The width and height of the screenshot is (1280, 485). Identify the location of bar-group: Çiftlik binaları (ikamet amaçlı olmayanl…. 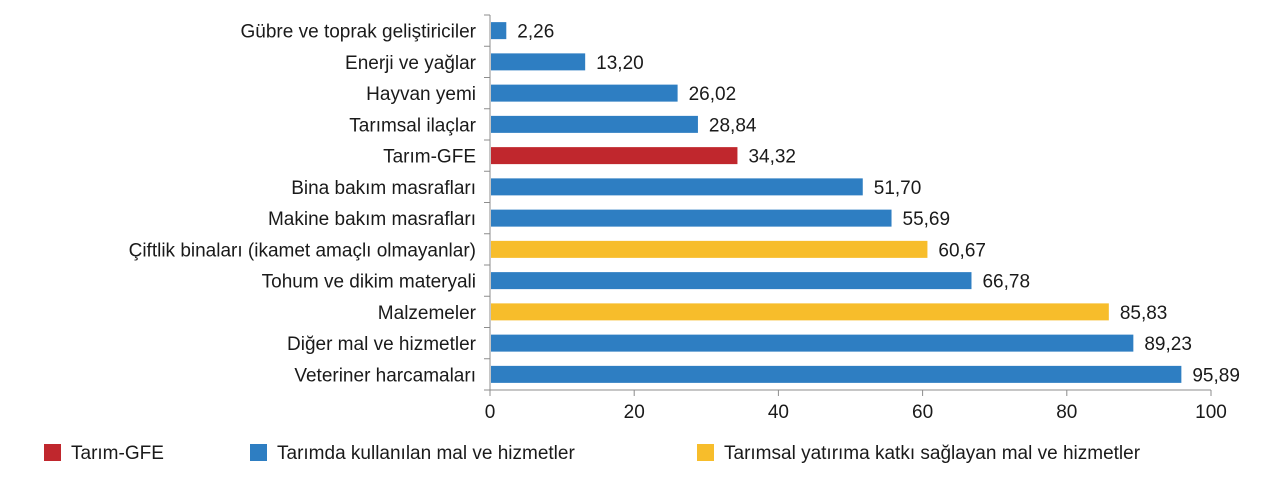
(557, 250).